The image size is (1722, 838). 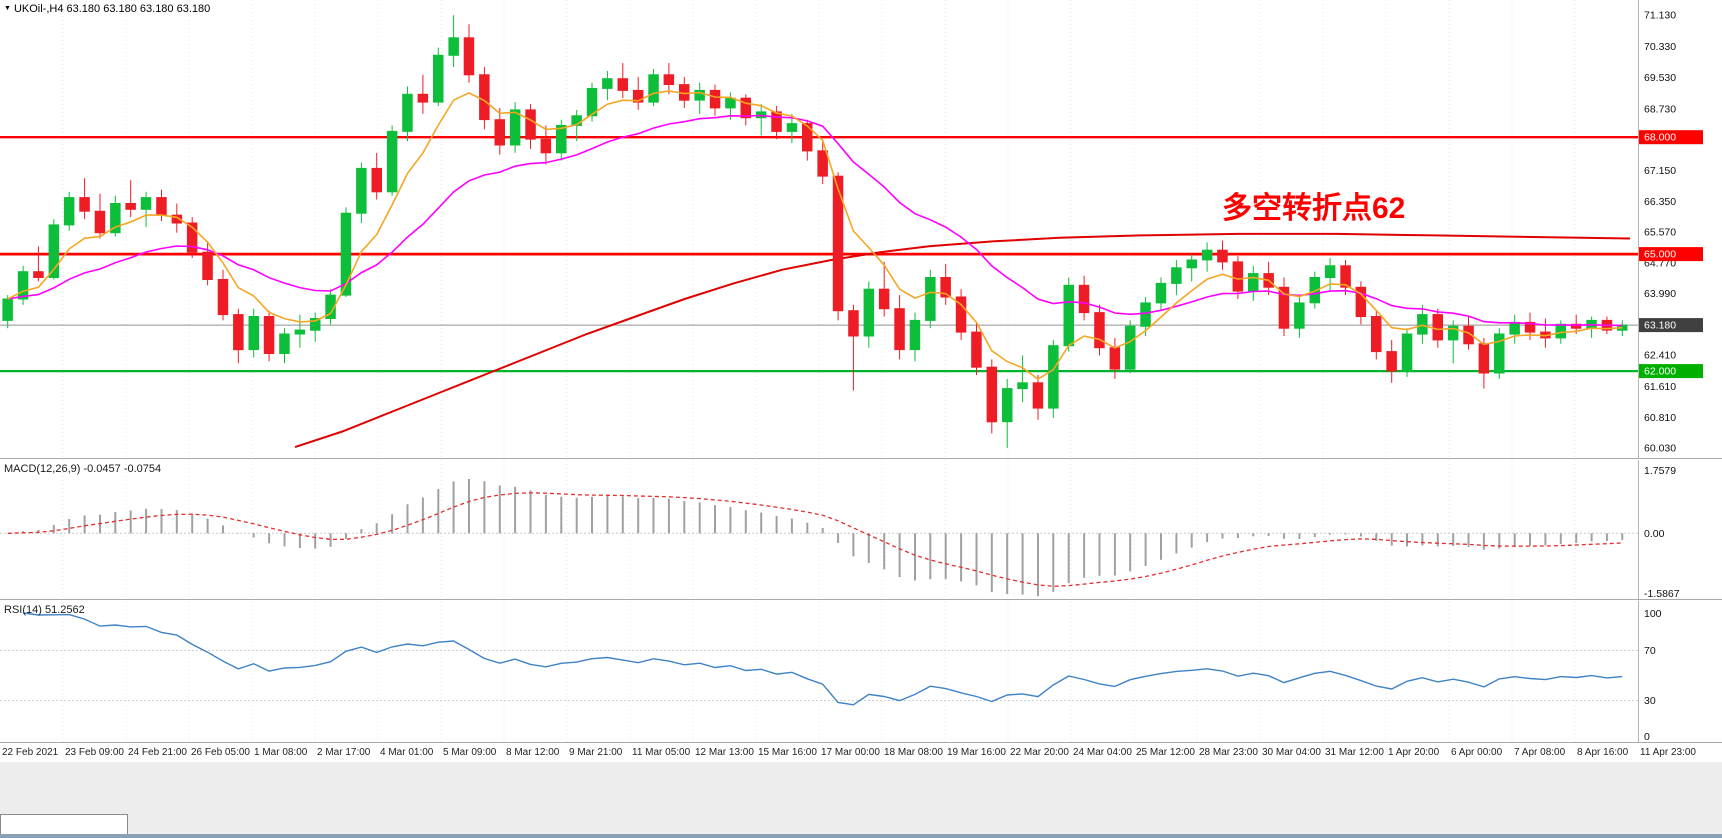 What do you see at coordinates (64, 825) in the screenshot?
I see `status-box` at bounding box center [64, 825].